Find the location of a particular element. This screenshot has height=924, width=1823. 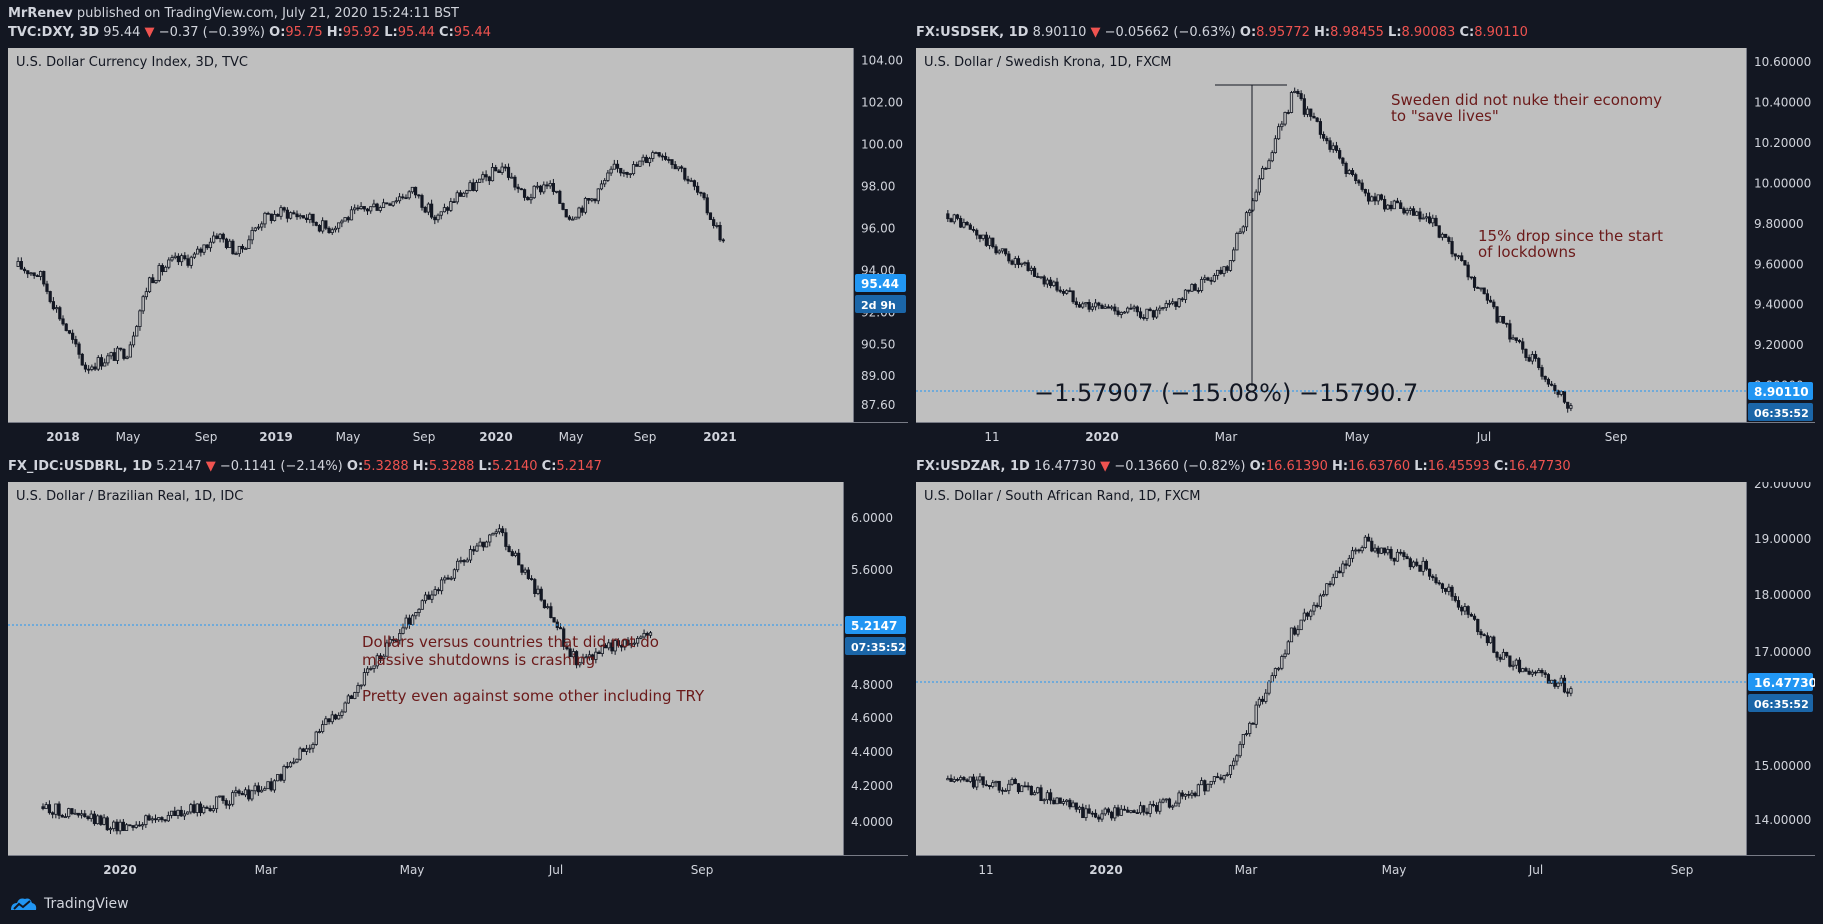

author-name: MrRenev is located at coordinates (40, 13).